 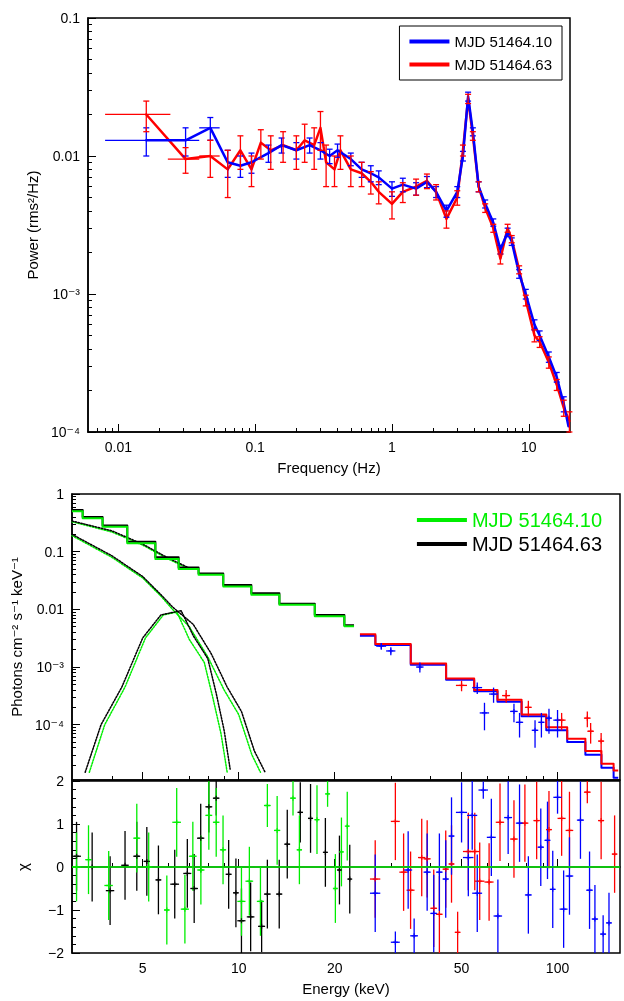 I want to click on y-axis-title: Power (rms²/Hz), so click(x=33, y=225).